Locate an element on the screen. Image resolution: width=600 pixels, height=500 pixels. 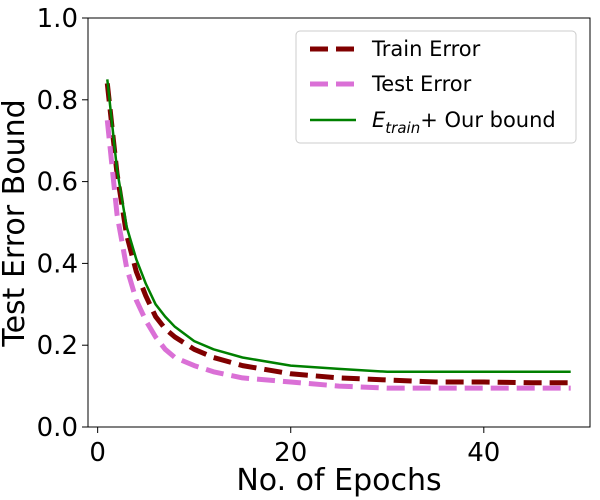
x-axis-title: No. of Epochs is located at coordinates (338, 480).